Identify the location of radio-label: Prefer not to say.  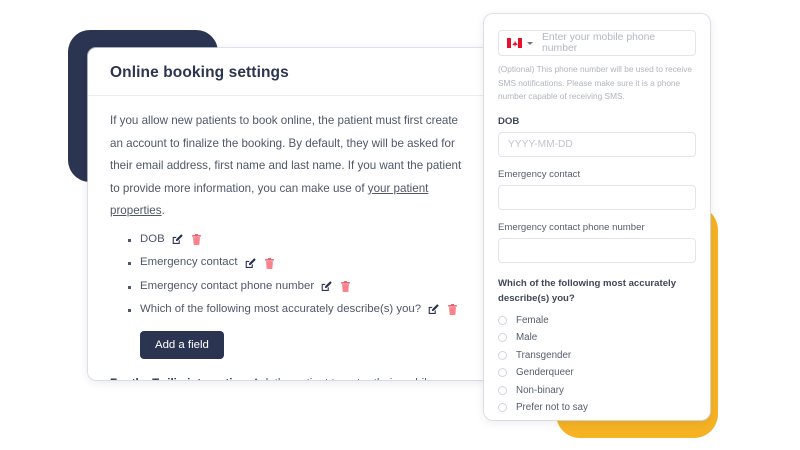
(552, 408).